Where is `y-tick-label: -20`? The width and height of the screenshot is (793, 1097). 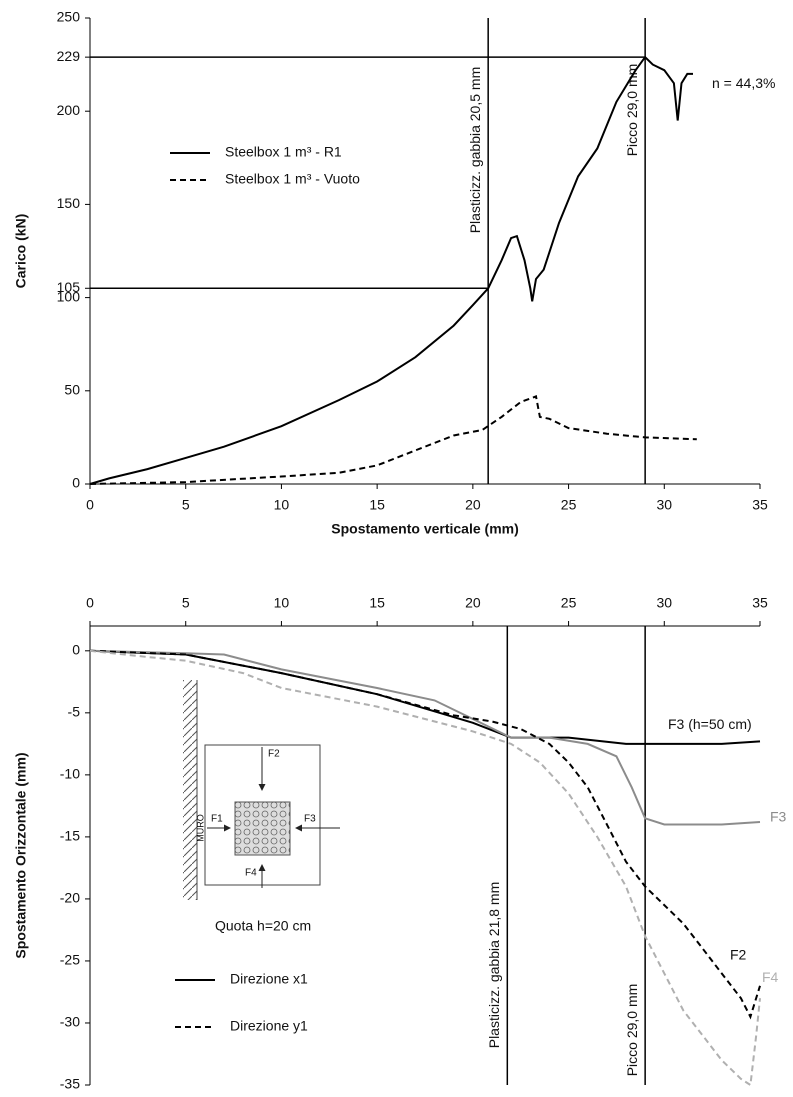 y-tick-label: -20 is located at coordinates (70, 898).